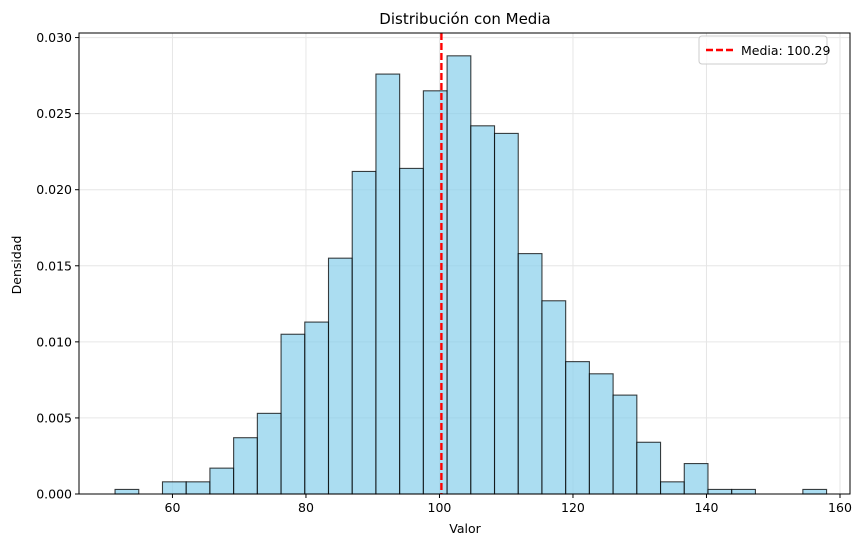 Image resolution: width=863 pixels, height=547 pixels. What do you see at coordinates (306, 507) in the screenshot?
I see `x-tick-label: 80` at bounding box center [306, 507].